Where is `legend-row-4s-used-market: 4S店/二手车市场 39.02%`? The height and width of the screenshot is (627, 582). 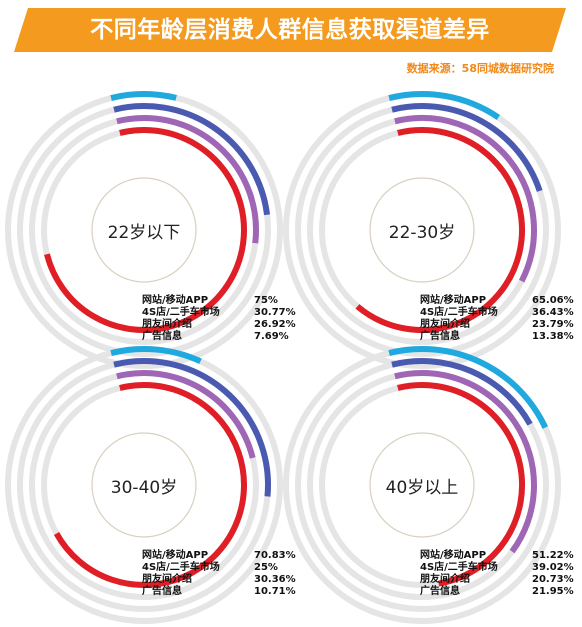 legend-row-4s-used-market: 4S店/二手车市场 39.02% is located at coordinates (497, 568).